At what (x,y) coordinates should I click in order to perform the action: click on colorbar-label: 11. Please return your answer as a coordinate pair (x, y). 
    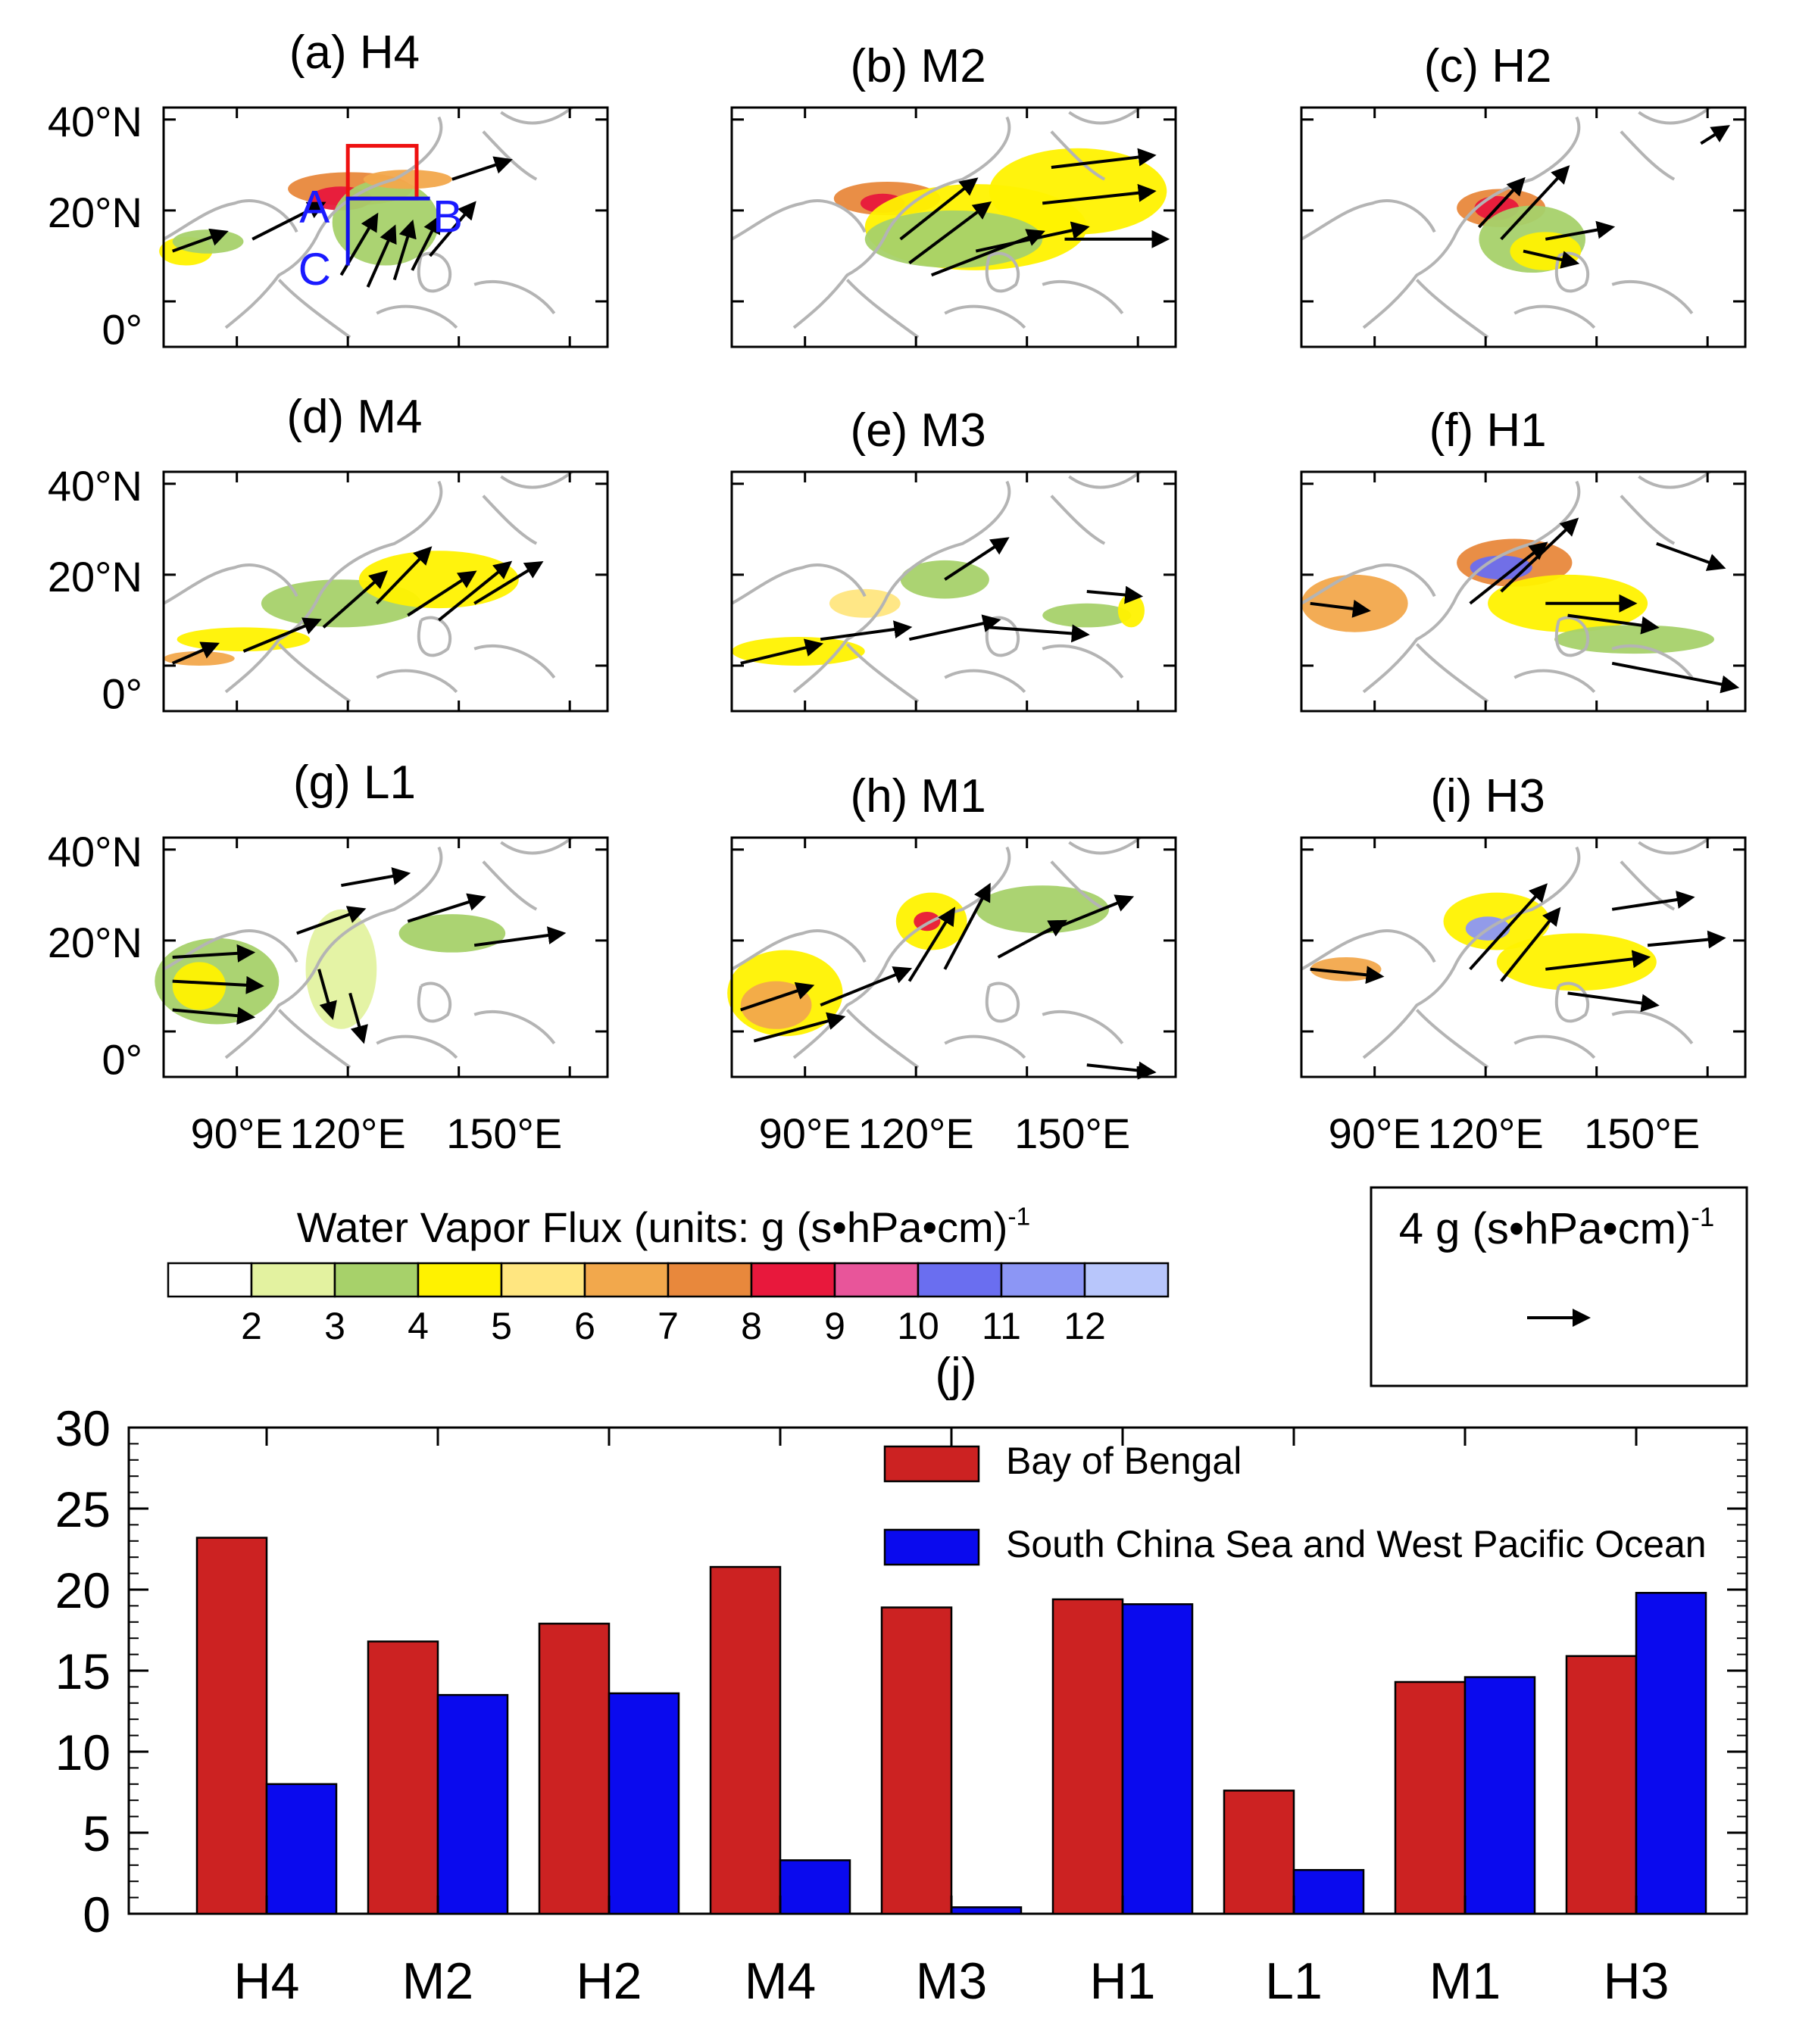
    Looking at the image, I should click on (1001, 1326).